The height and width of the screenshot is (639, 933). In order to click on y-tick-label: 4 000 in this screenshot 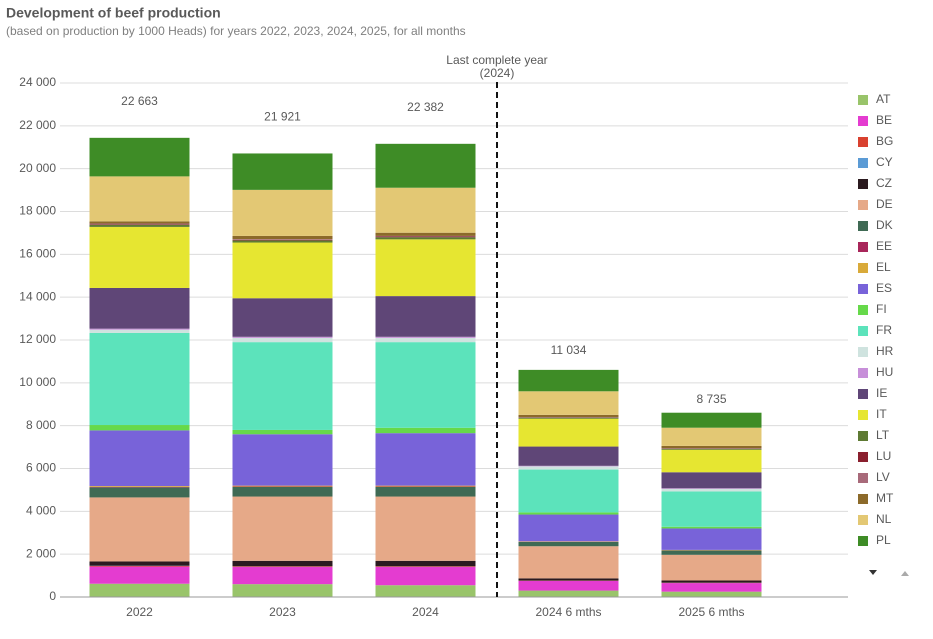, I will do `click(41, 511)`.